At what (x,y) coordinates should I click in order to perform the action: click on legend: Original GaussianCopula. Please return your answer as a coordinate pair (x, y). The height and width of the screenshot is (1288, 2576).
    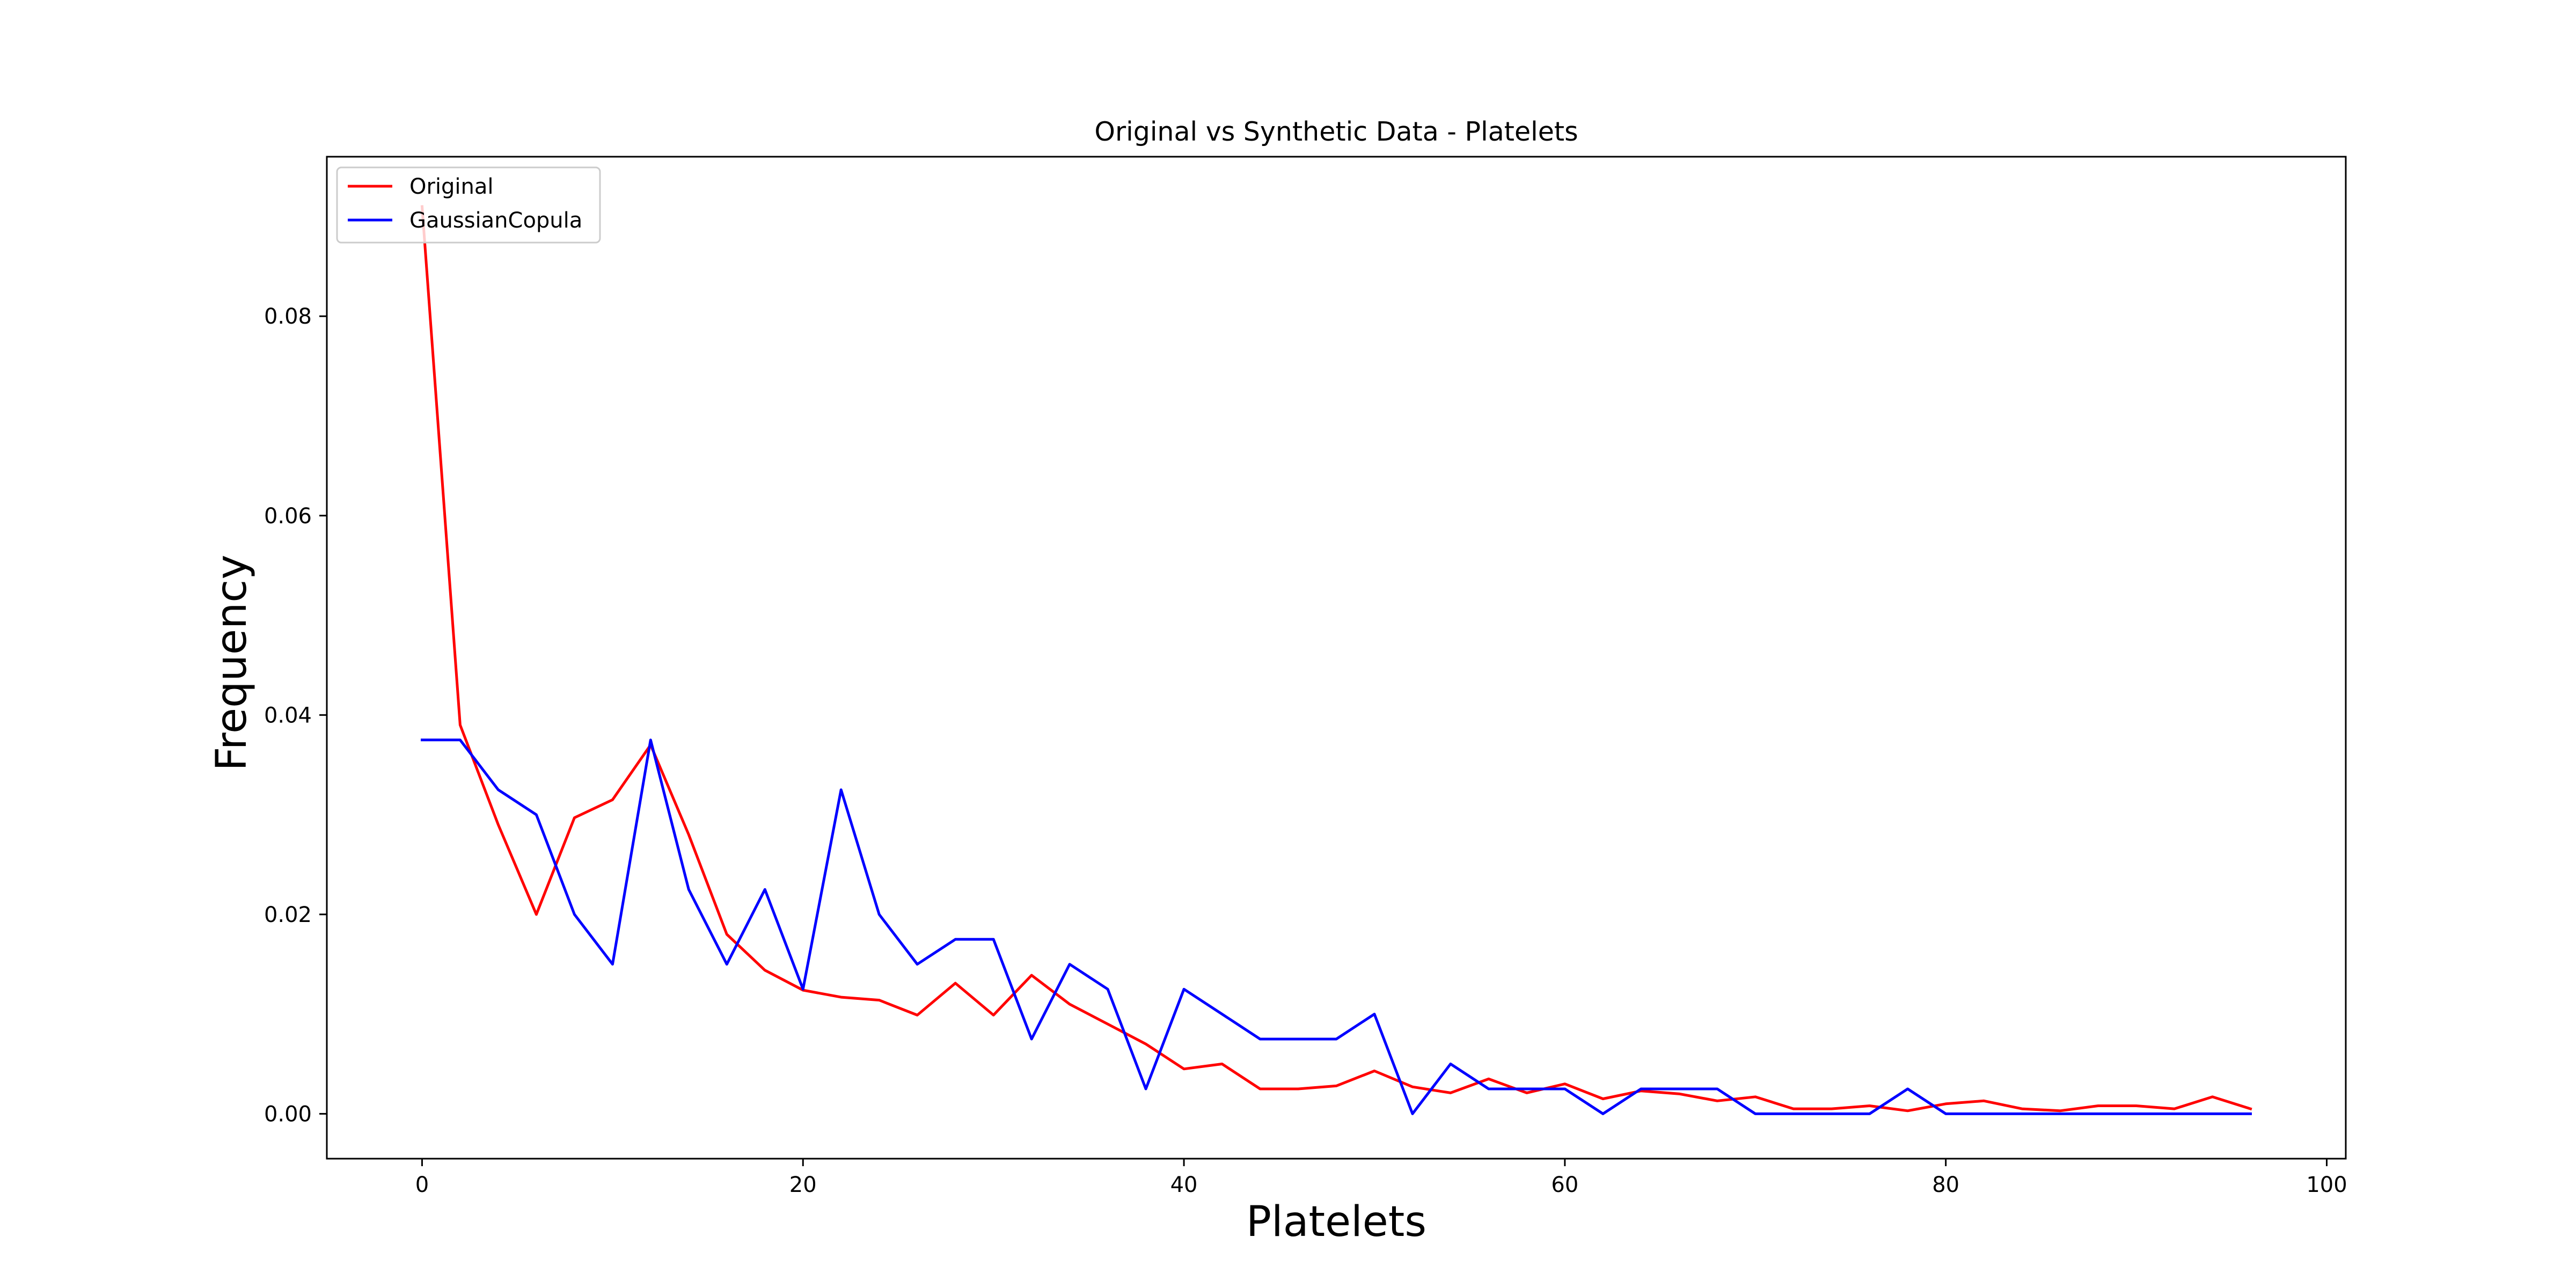
    Looking at the image, I should click on (468, 205).